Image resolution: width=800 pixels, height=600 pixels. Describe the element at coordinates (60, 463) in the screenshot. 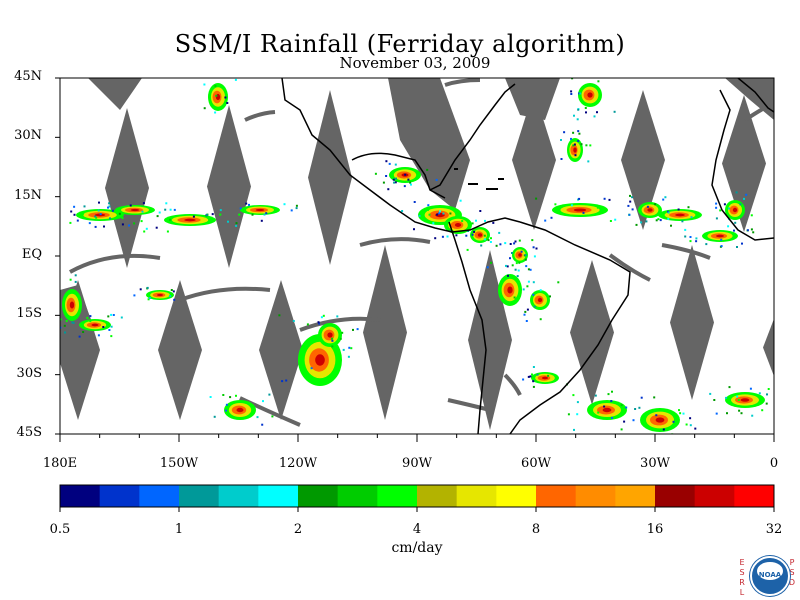

I see `lon-tick-label: 180E` at that location.